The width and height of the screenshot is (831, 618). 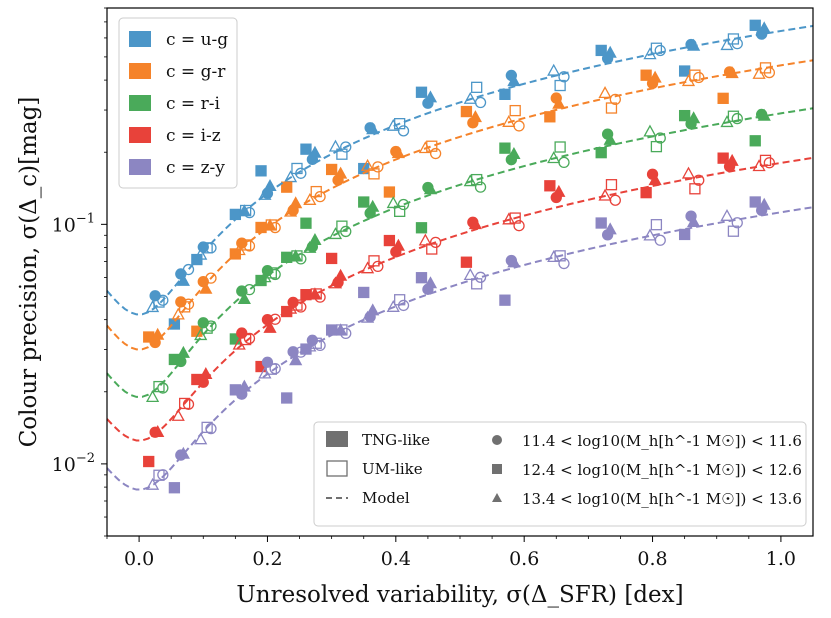 I want to click on legend-label-g-r: c = g-r, so click(x=196, y=72).